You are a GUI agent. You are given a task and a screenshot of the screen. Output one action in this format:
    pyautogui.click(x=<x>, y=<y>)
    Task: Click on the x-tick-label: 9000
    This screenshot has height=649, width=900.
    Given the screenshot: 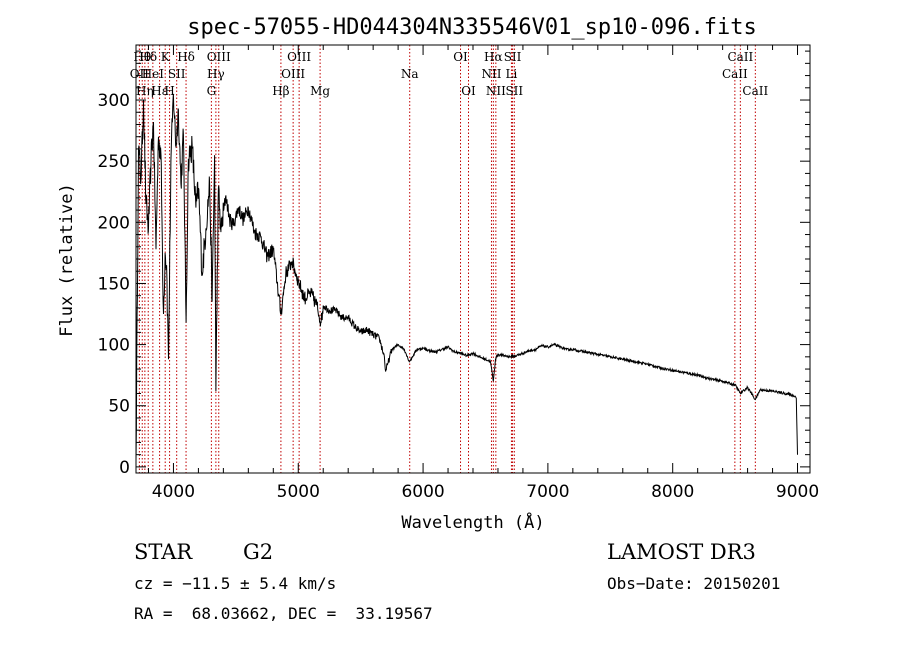 What is the action you would take?
    pyautogui.click(x=797, y=492)
    